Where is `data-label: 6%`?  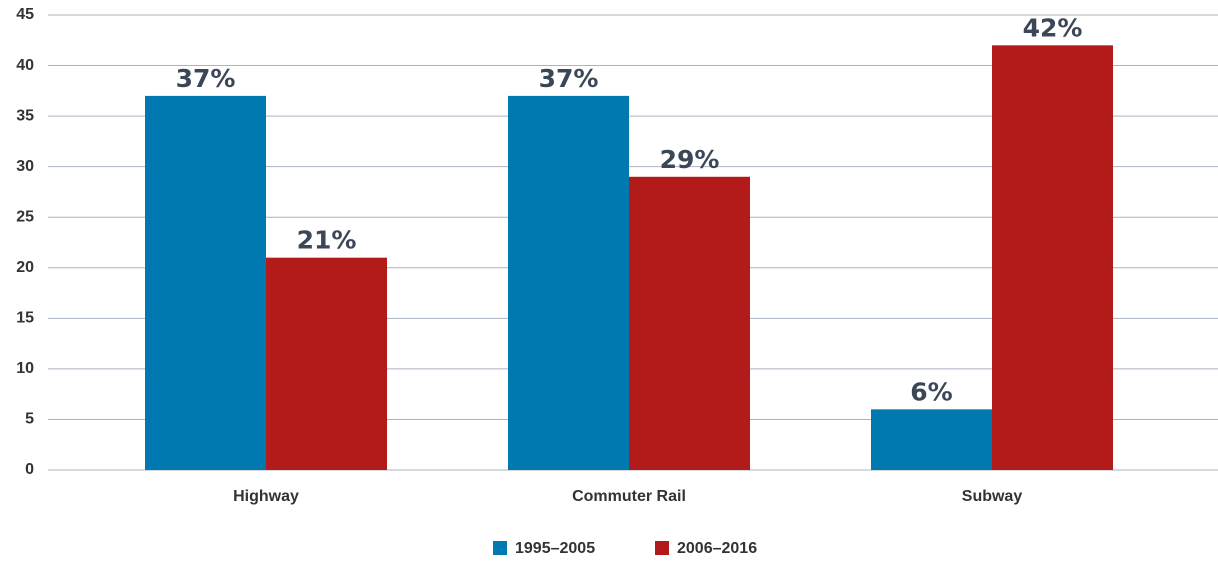 data-label: 6% is located at coordinates (931, 391).